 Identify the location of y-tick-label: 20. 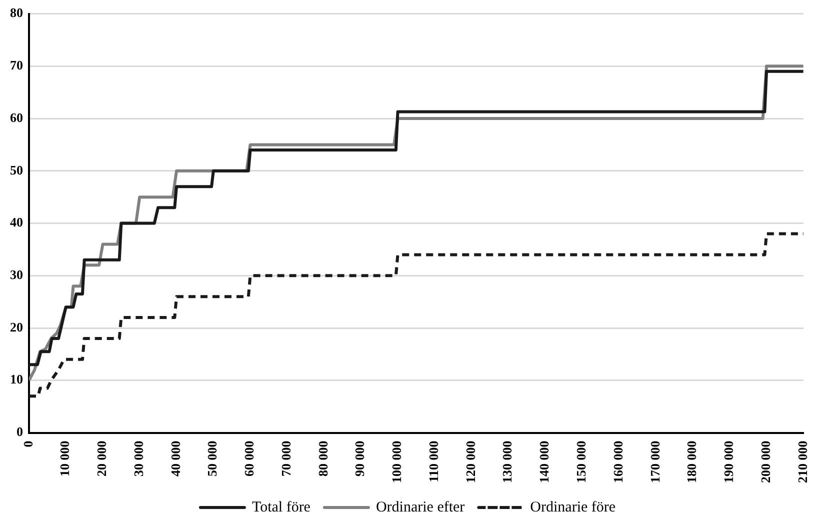
(16, 326).